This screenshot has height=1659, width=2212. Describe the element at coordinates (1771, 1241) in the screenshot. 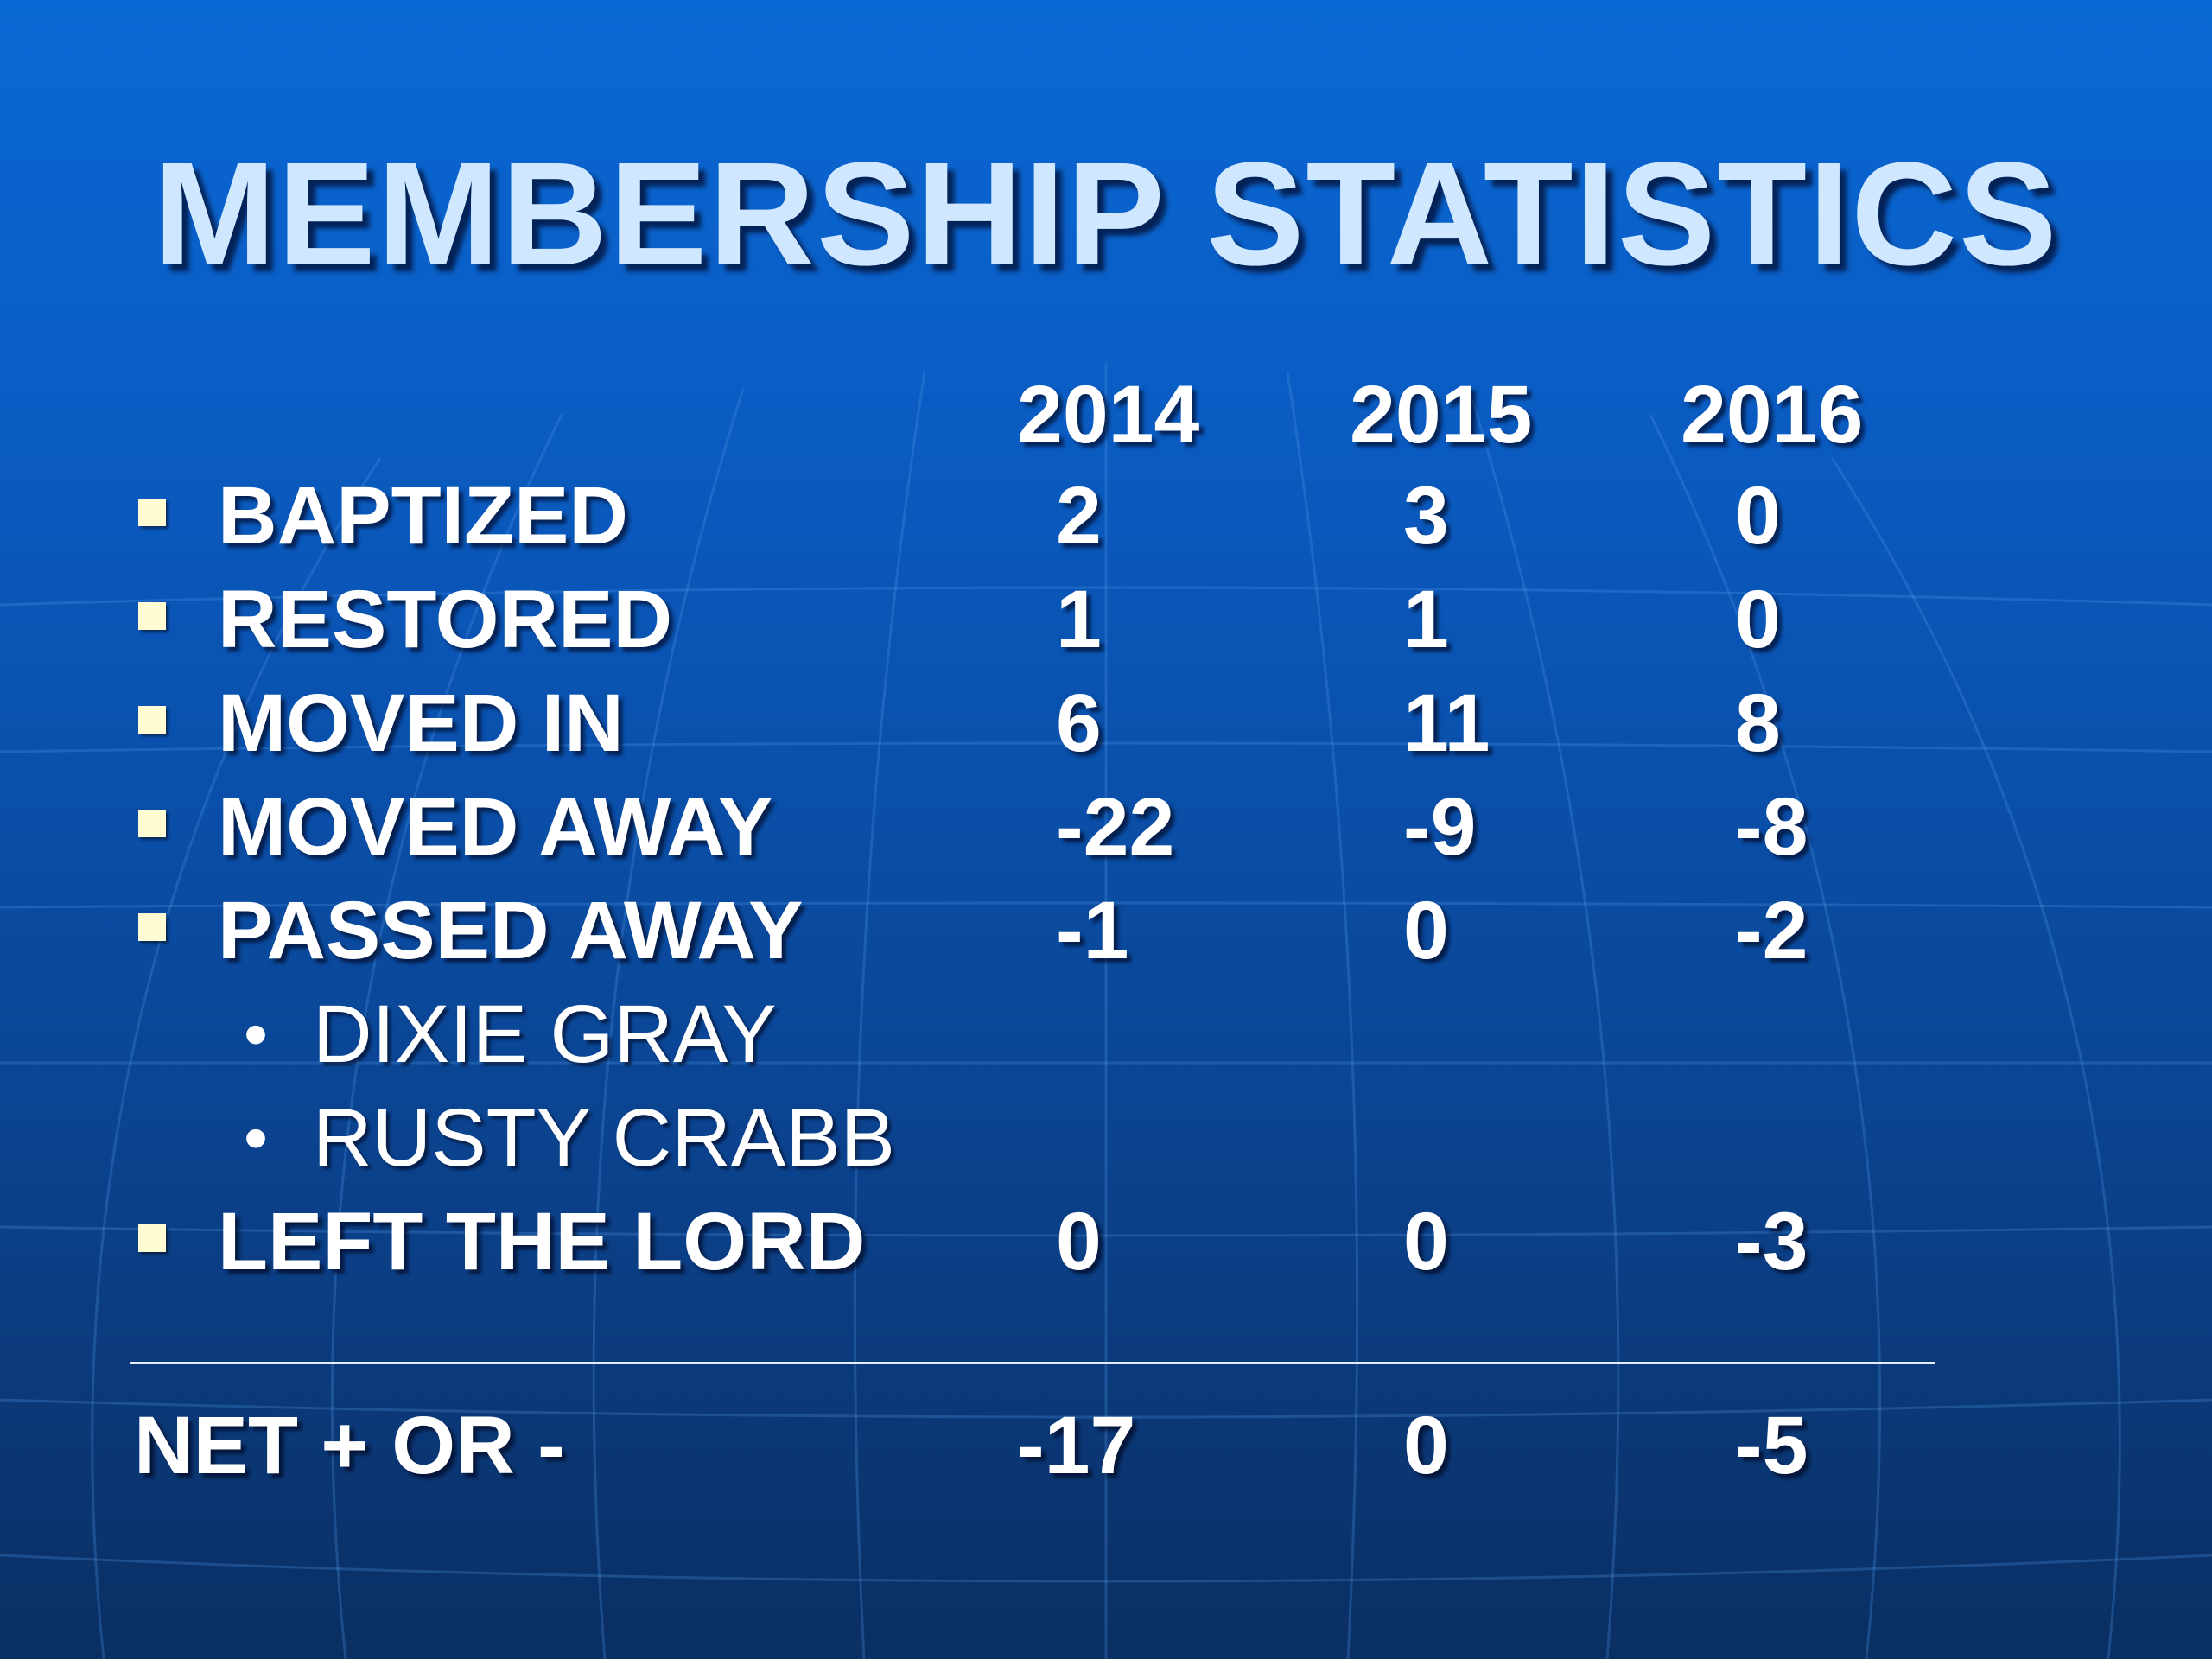

I see `value-2016: -3` at that location.